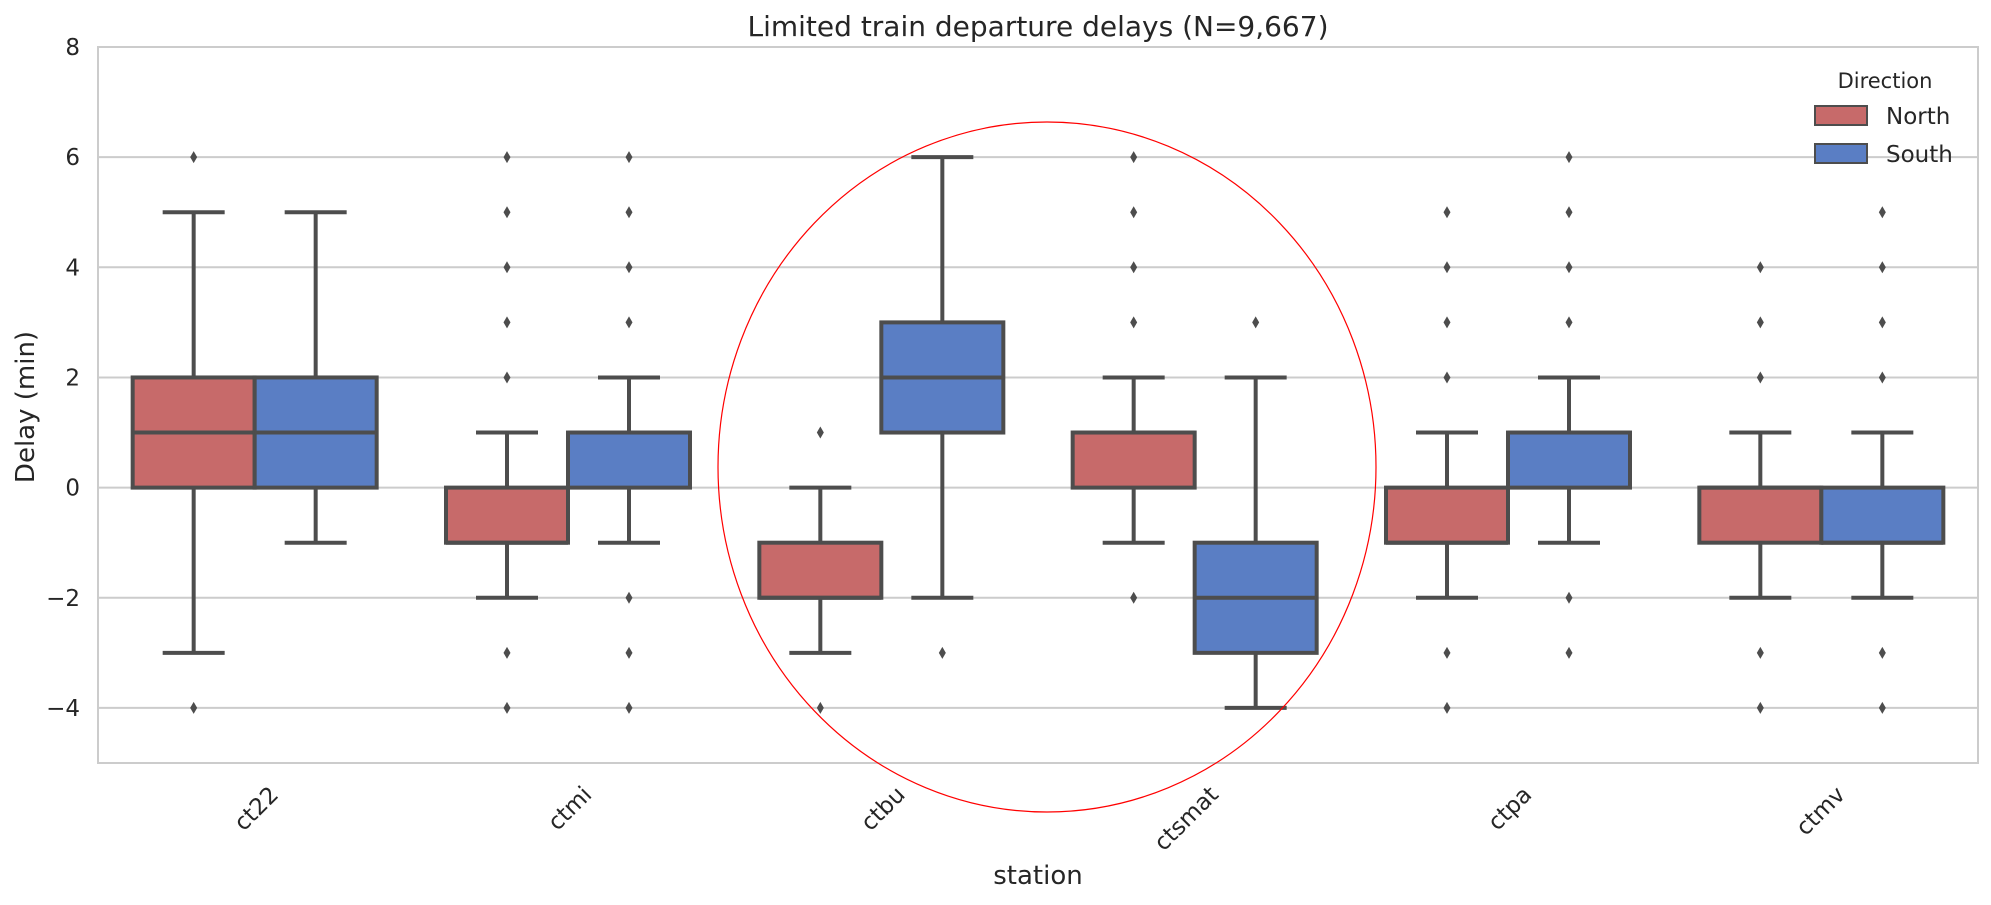 Image resolution: width=1991 pixels, height=905 pixels. What do you see at coordinates (883, 809) in the screenshot?
I see `x-tick-label: ctbu` at bounding box center [883, 809].